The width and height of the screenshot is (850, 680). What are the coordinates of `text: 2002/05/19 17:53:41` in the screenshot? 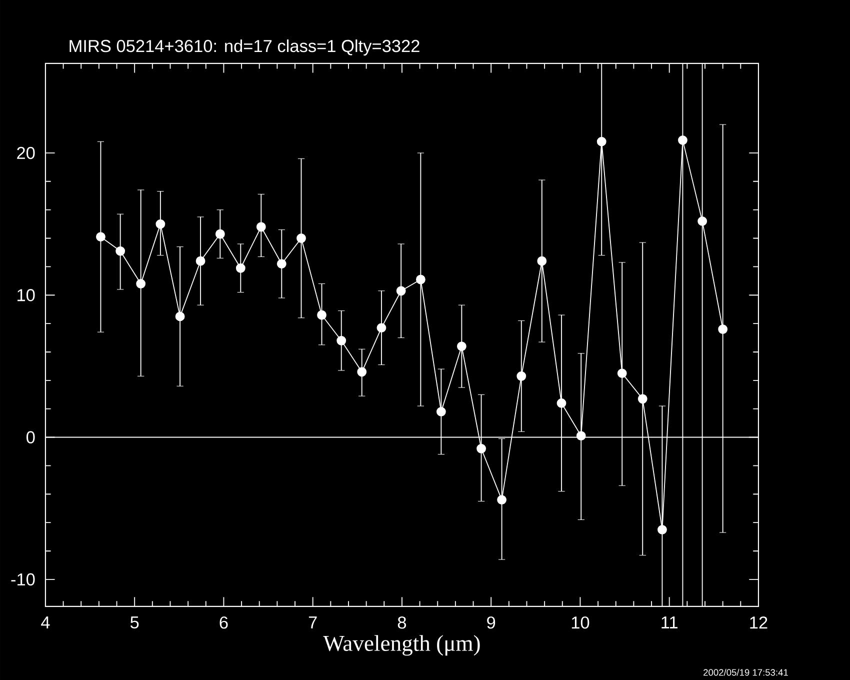 It's located at (746, 672).